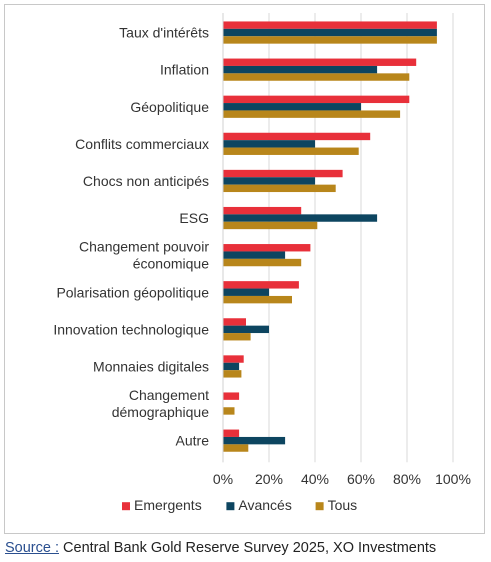  What do you see at coordinates (131, 329) in the screenshot?
I see `category-label-8: Innovation technologique` at bounding box center [131, 329].